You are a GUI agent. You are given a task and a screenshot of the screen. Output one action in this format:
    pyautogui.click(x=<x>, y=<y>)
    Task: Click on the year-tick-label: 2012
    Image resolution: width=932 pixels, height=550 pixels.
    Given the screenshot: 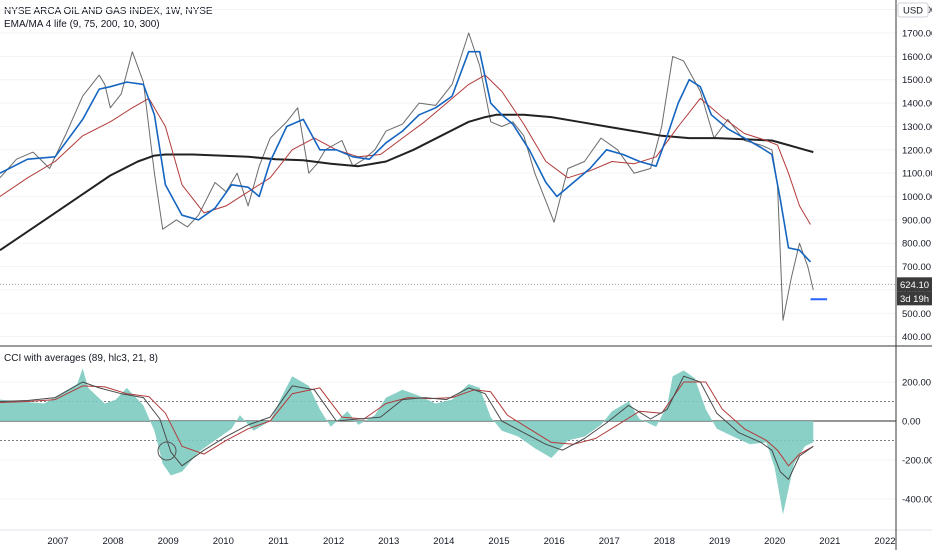 What is the action you would take?
    pyautogui.click(x=333, y=541)
    